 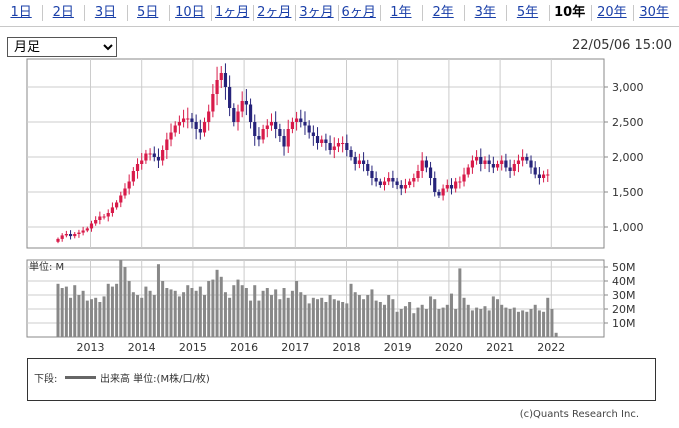 What do you see at coordinates (401, 12) in the screenshot?
I see `tab-10: 1年` at bounding box center [401, 12].